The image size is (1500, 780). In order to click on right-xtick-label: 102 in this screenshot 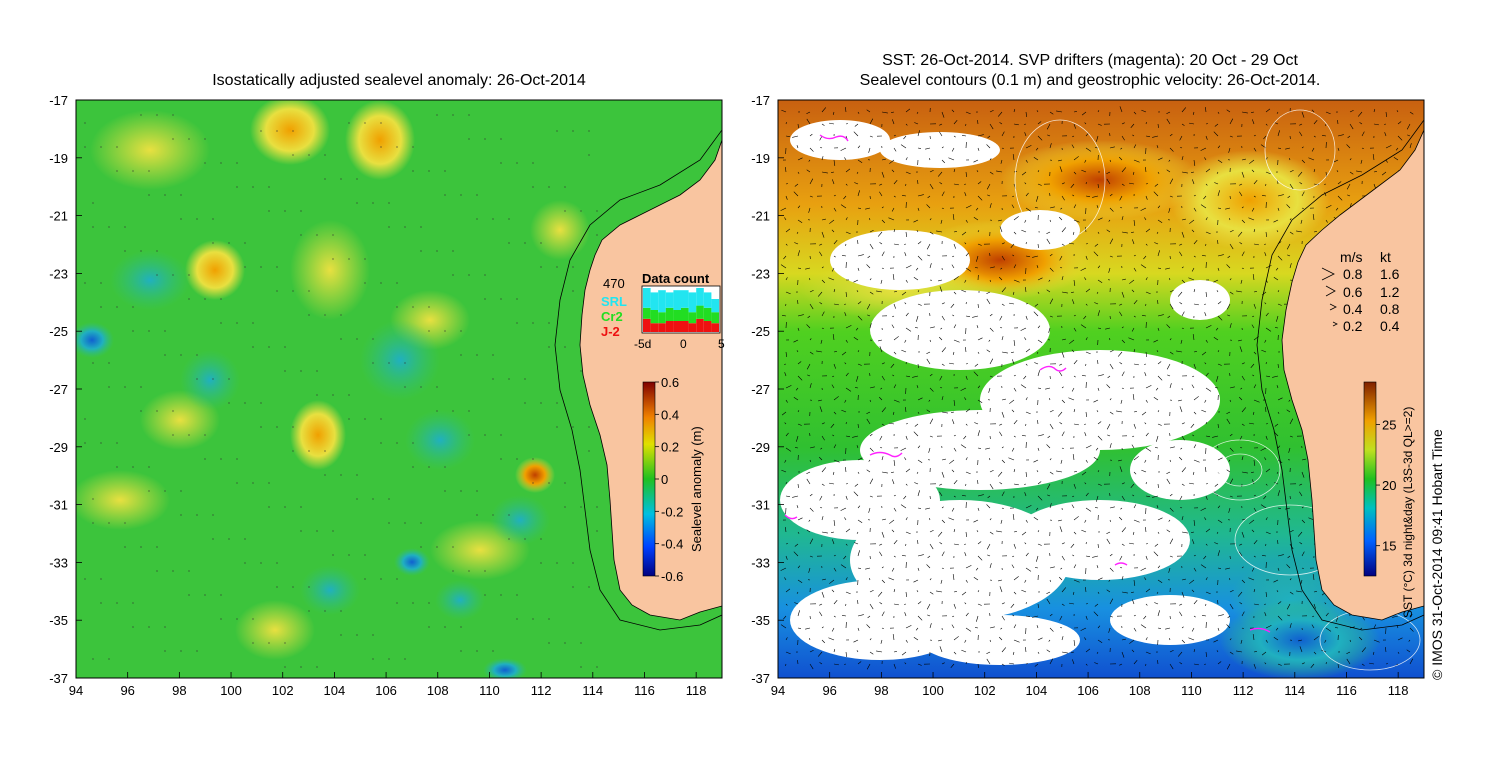, I will do `click(985, 690)`.